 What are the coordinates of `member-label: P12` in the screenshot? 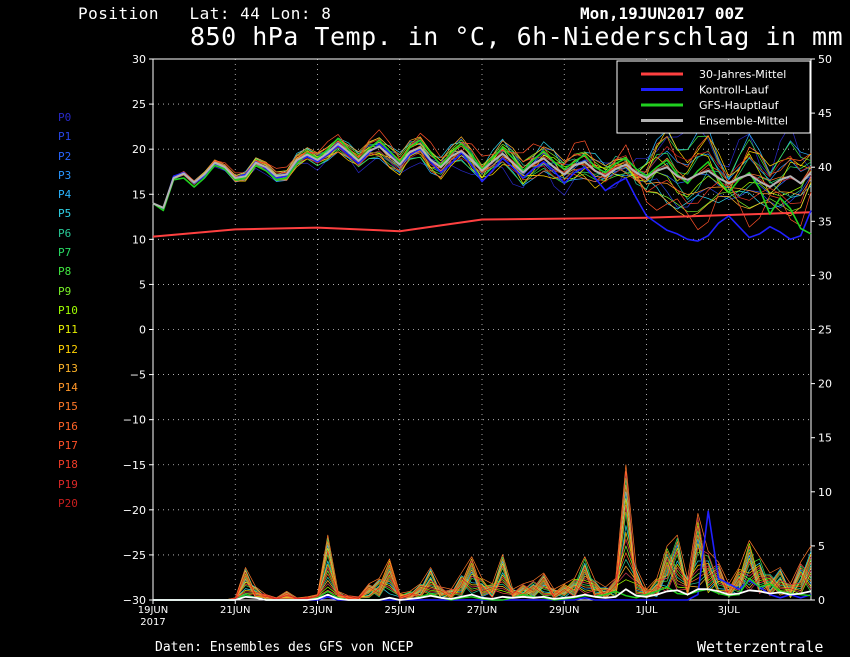 It's located at (68, 349).